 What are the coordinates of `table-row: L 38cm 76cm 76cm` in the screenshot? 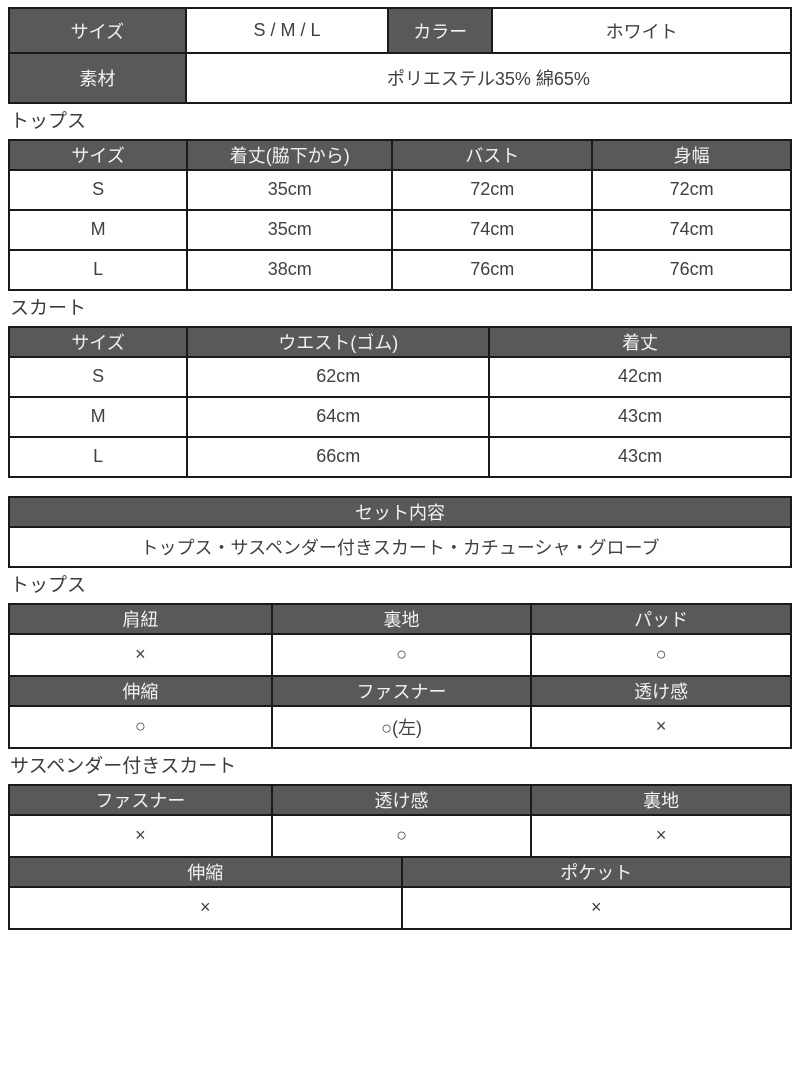 It's located at (399, 269).